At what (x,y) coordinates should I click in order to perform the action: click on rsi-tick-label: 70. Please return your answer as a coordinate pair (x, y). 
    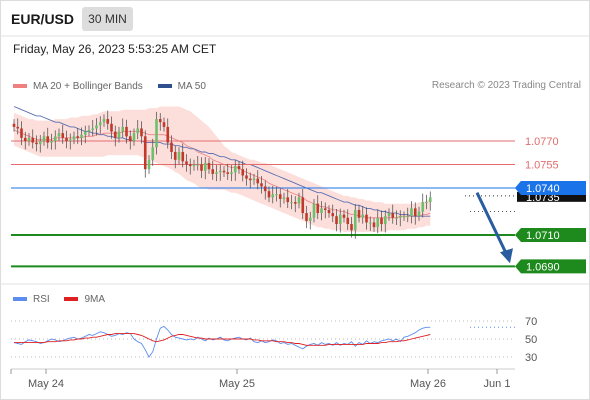
    Looking at the image, I should click on (531, 322).